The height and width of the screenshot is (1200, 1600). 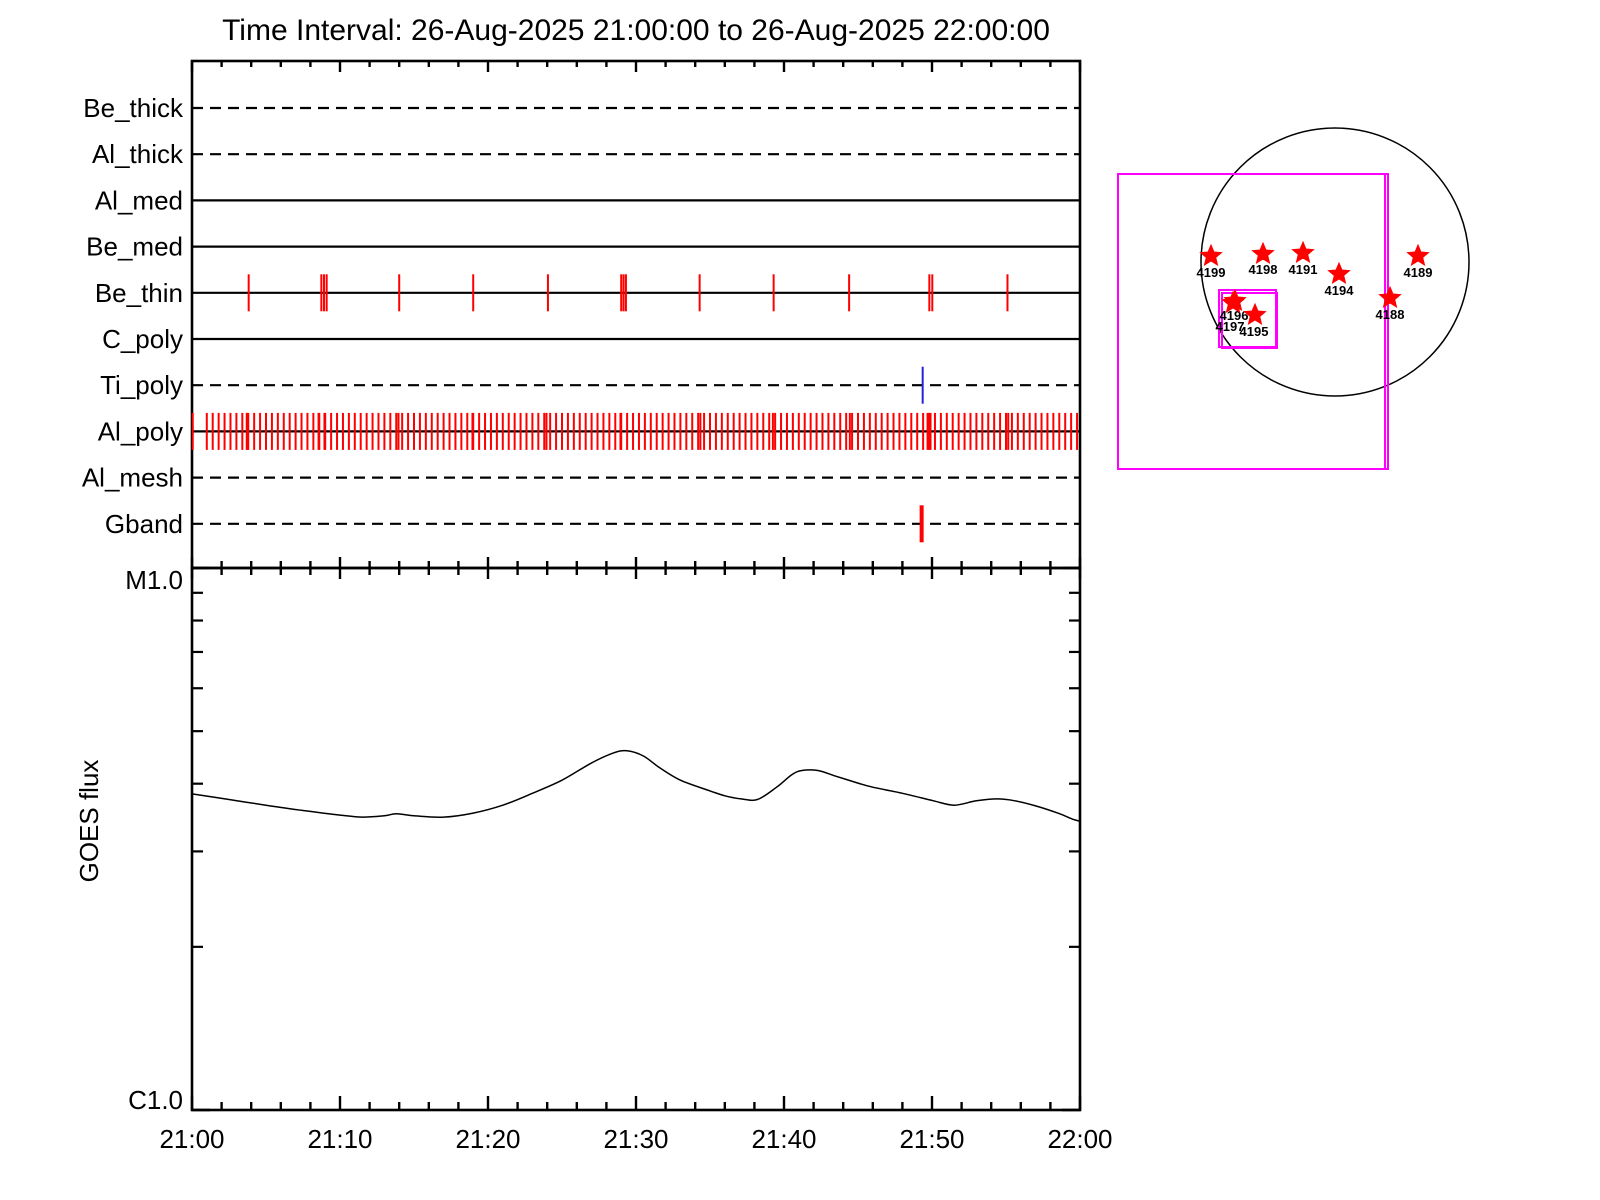 I want to click on filter-row-label-be_thin: Be_thin, so click(x=139, y=293).